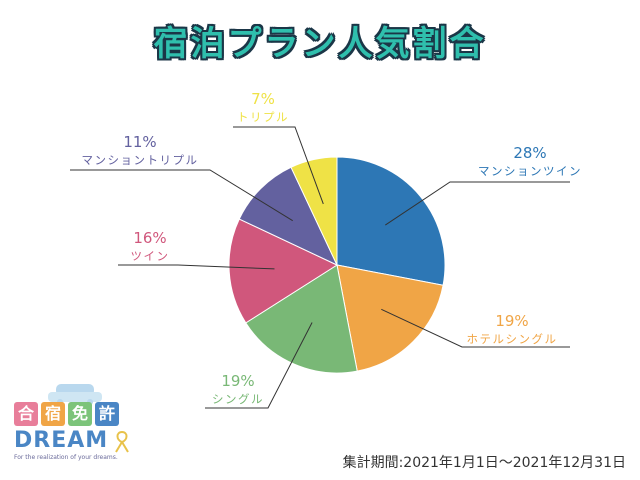  Describe the element at coordinates (263, 117) in the screenshot. I see `slice-name-label: トリプル` at that location.